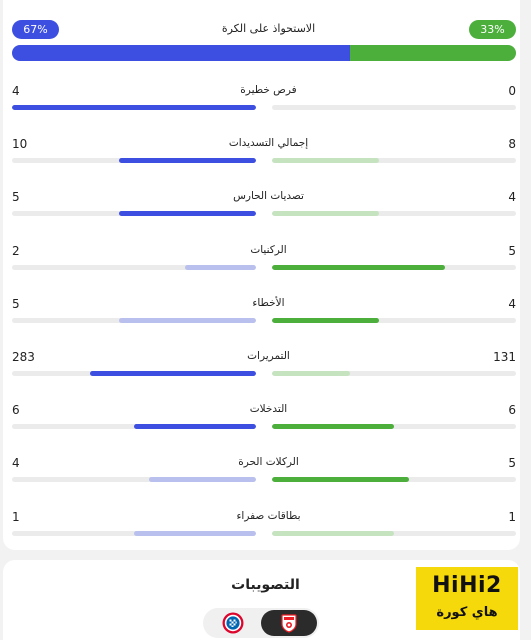 This screenshot has width=531, height=640. I want to click on stat-label: تصديات الحارس, so click(268, 196).